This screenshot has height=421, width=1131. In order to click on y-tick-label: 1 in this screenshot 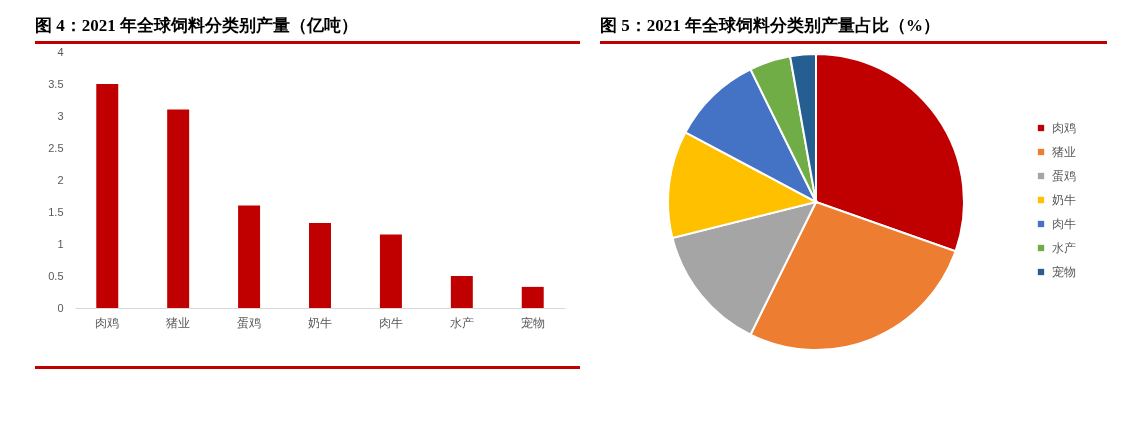, I will do `click(60, 243)`.